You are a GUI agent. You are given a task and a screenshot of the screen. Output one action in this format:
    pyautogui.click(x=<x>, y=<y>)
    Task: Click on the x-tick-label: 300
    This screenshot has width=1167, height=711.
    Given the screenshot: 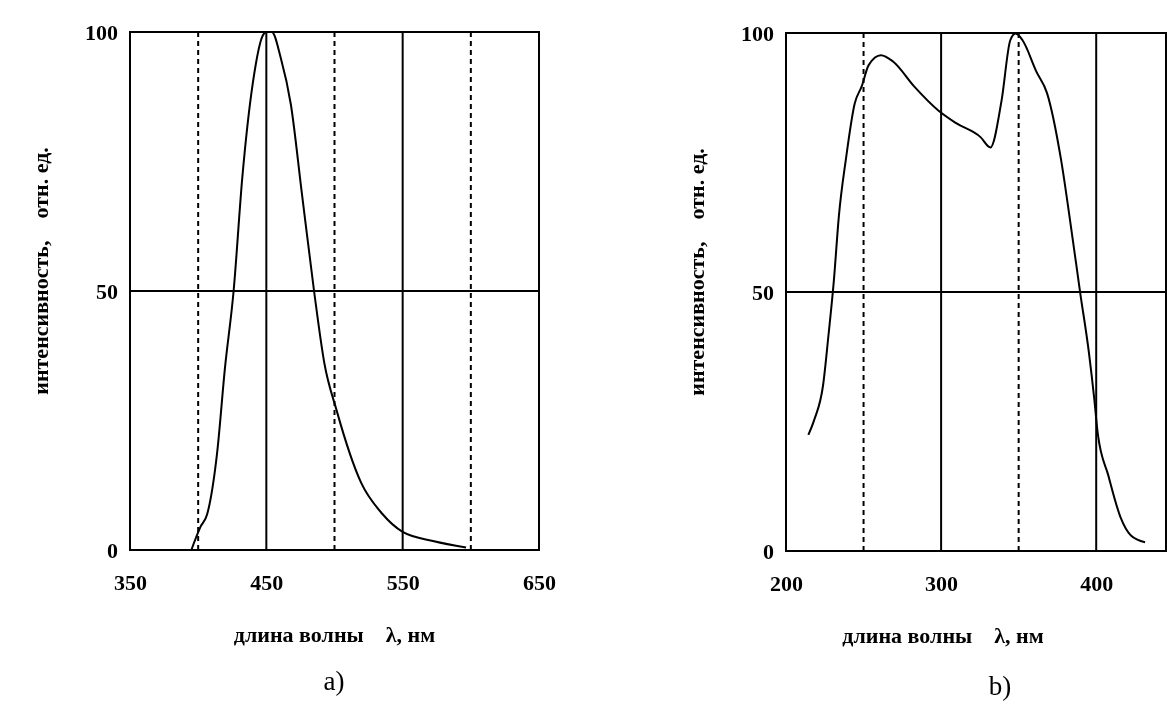 What is the action you would take?
    pyautogui.click(x=942, y=583)
    